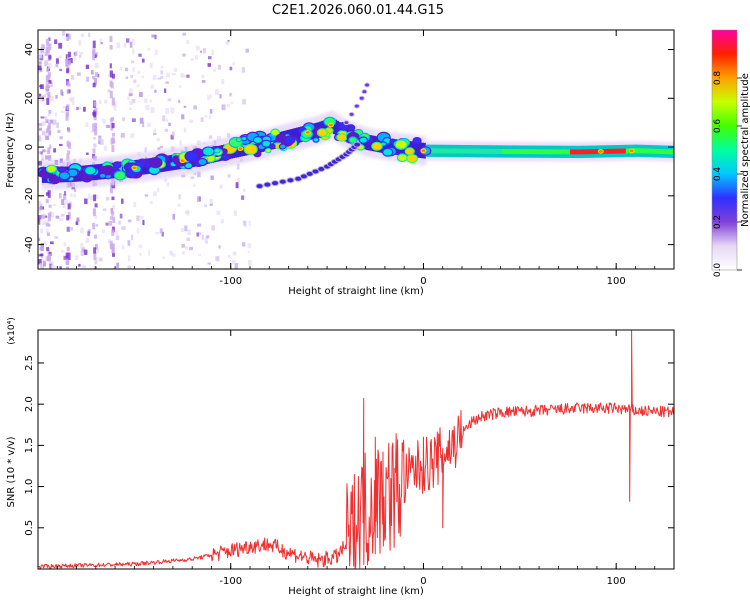 The height and width of the screenshot is (600, 750). What do you see at coordinates (29, 528) in the screenshot?
I see `y-tick-label: 0.5` at bounding box center [29, 528].